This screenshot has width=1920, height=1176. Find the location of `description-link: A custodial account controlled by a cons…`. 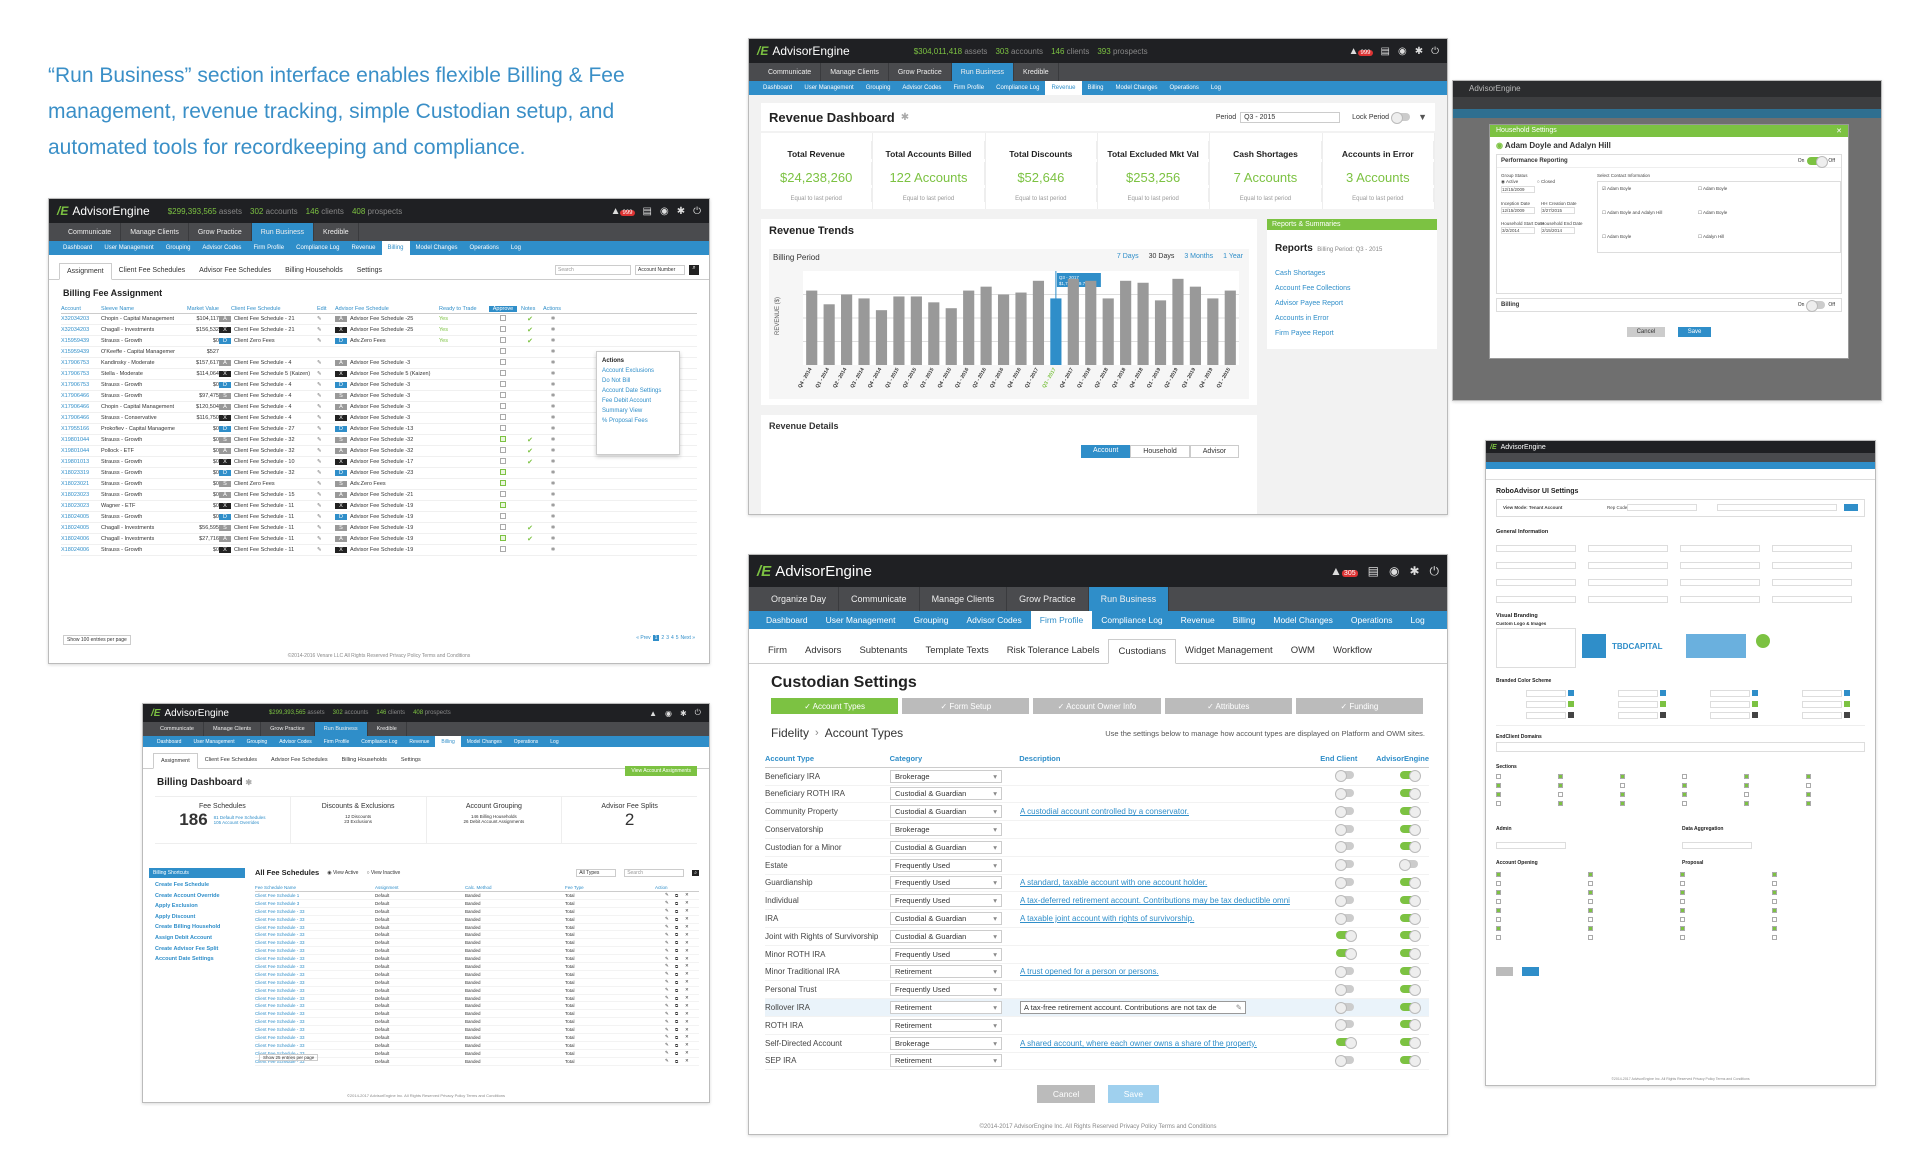

description-link: A custodial account controlled by a cons… is located at coordinates (1104, 812).